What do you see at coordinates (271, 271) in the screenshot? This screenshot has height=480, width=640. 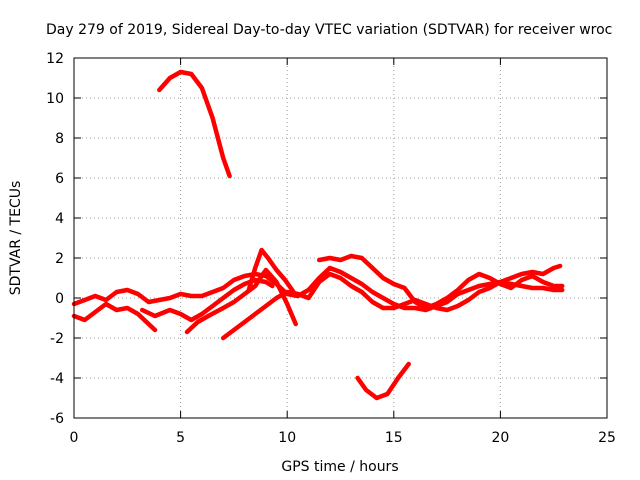 I see `series-line-band-f` at bounding box center [271, 271].